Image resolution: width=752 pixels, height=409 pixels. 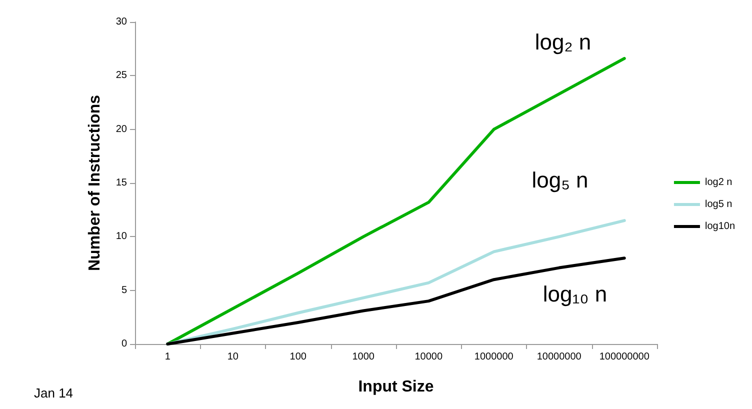 I want to click on x-axis-title: Input Size, so click(x=396, y=387).